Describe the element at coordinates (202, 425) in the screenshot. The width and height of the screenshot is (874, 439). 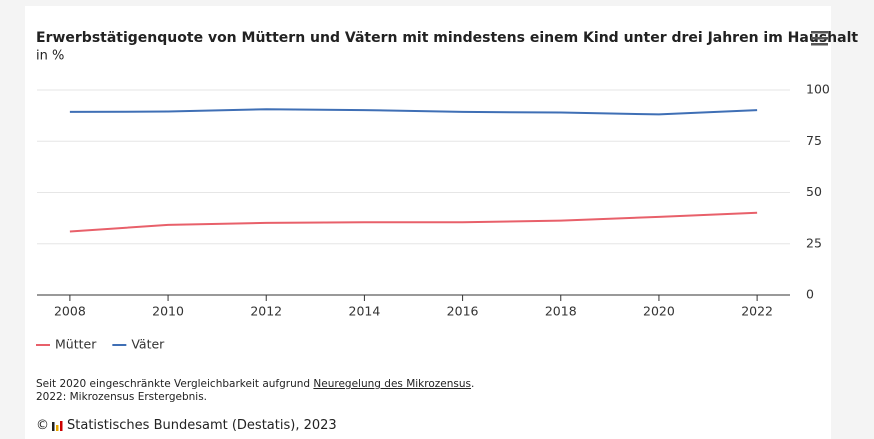
I see `credit-text: Statistisches Bundesamt (Destatis), 2023` at that location.